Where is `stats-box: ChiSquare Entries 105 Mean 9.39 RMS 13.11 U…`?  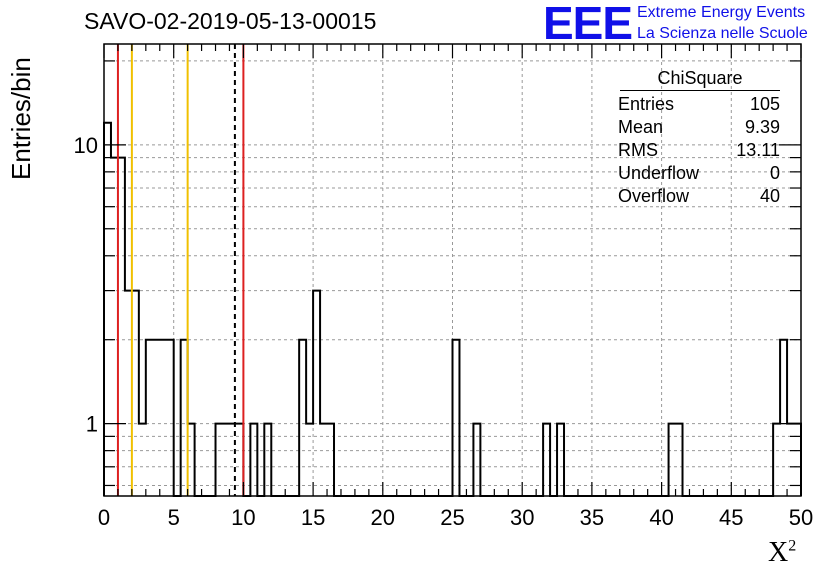 stats-box: ChiSquare Entries 105 Mean 9.39 RMS 13.11 U… is located at coordinates (695, 138).